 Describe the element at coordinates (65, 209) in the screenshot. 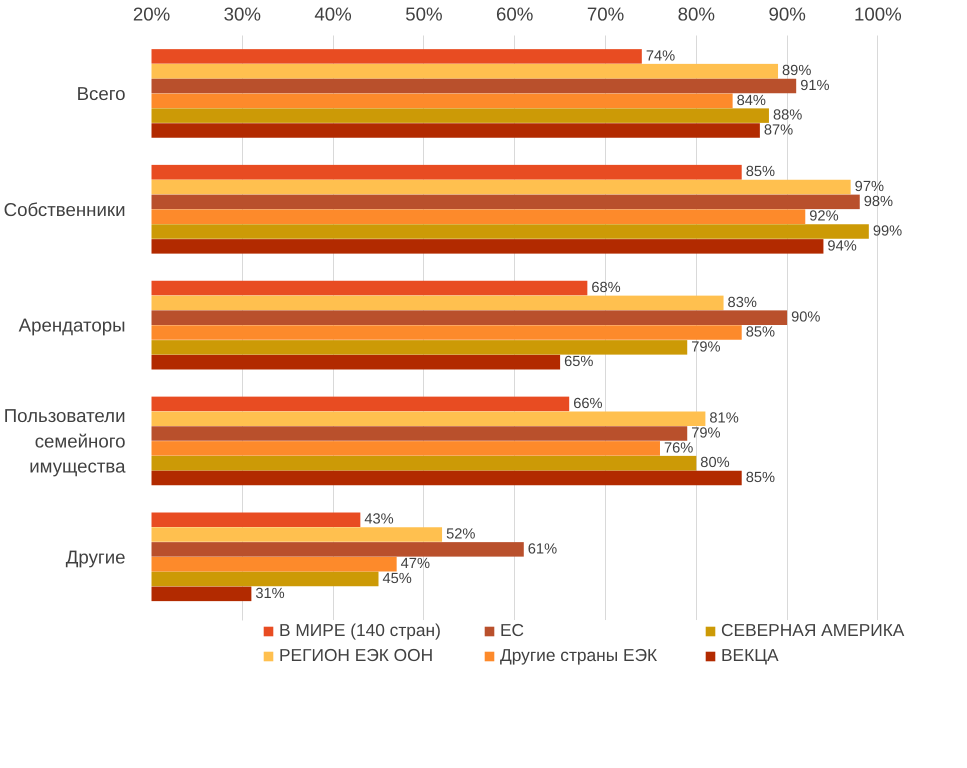

I see `y-tick-label: Собственники` at that location.